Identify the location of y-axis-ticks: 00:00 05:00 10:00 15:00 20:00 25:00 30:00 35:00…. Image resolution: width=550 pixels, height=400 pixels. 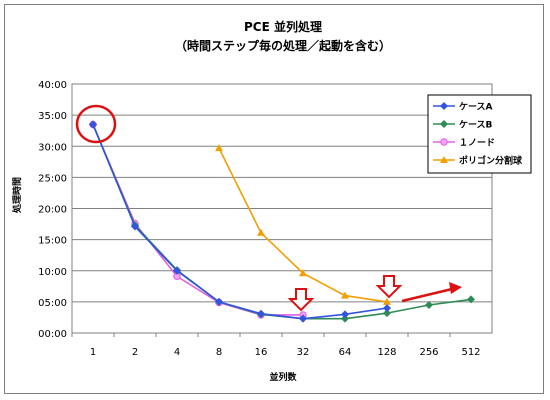
(52, 210).